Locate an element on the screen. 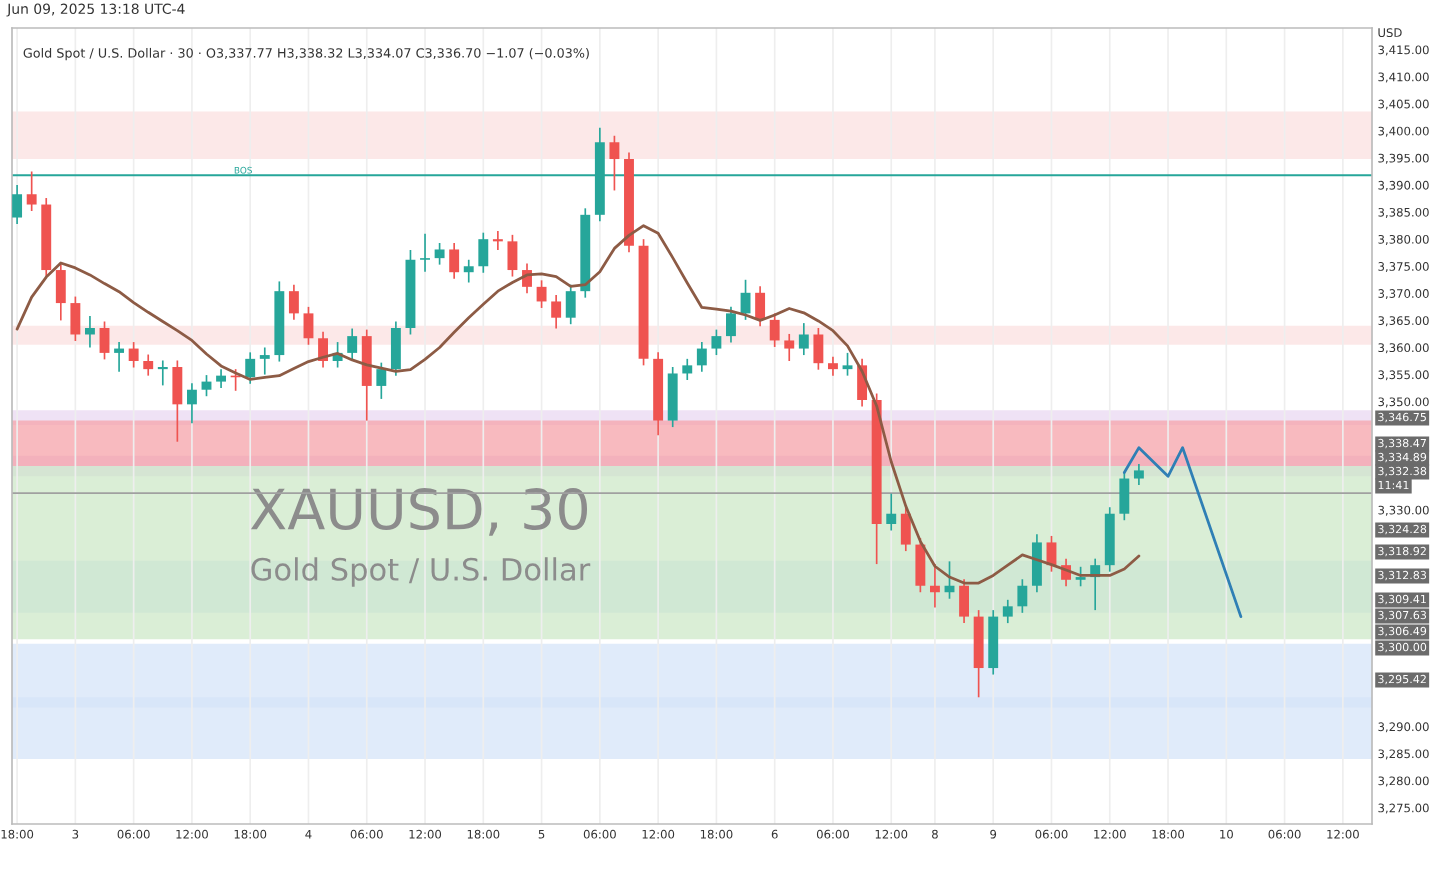 This screenshot has height=876, width=1440. annotation: XAUUSD, 30 is located at coordinates (419, 512).